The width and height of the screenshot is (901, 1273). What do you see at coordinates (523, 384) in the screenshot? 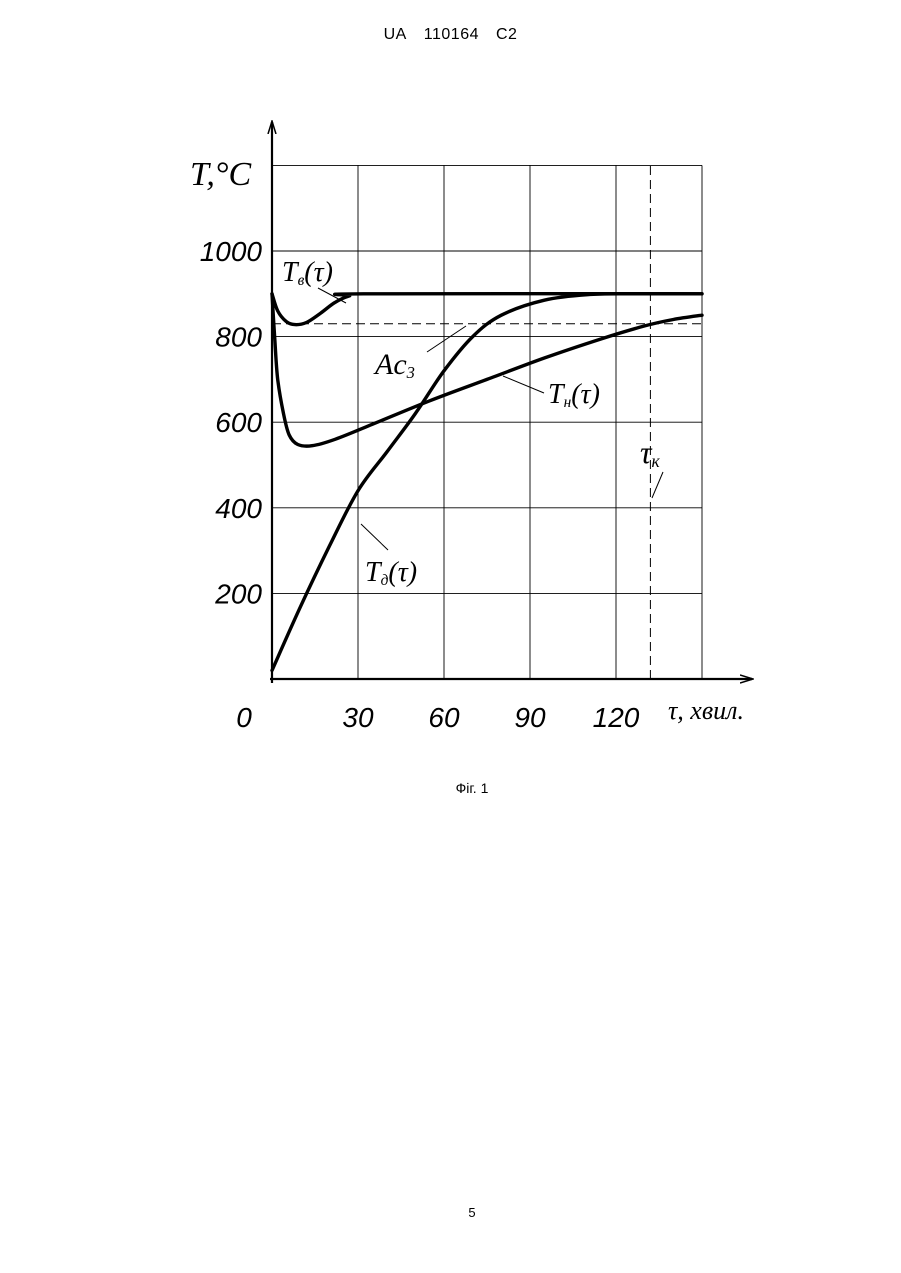
I see `leader-Tn` at bounding box center [523, 384].